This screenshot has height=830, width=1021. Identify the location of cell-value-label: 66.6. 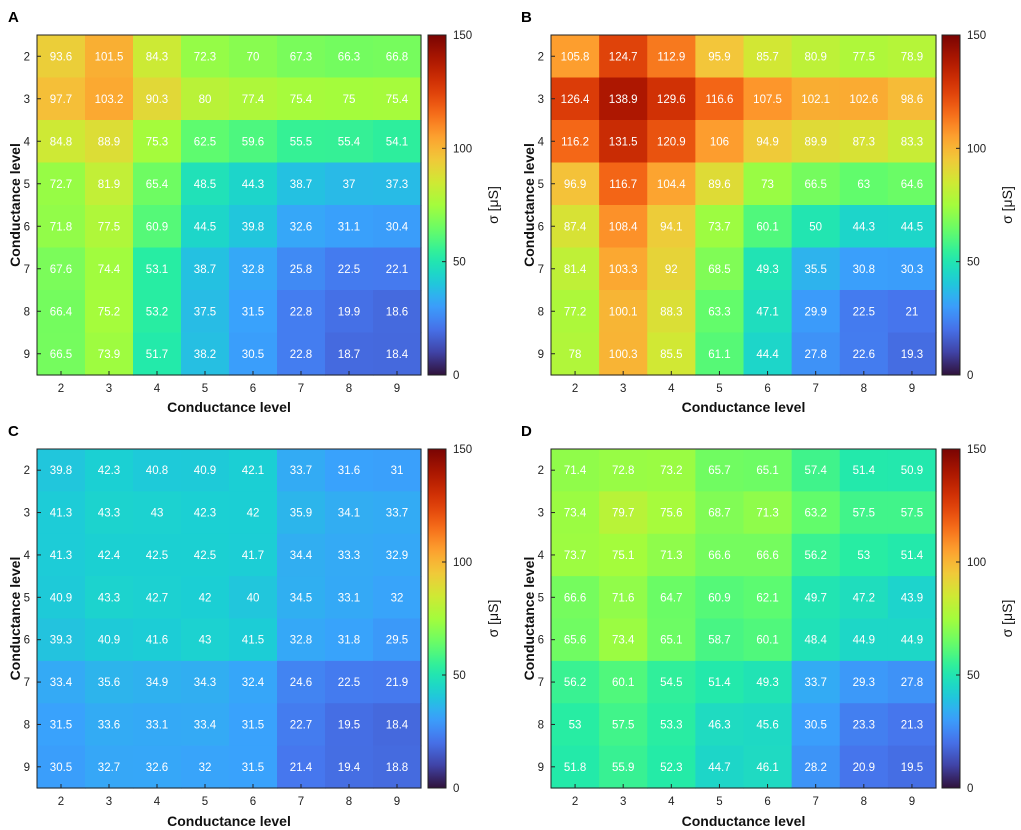
(575, 598).